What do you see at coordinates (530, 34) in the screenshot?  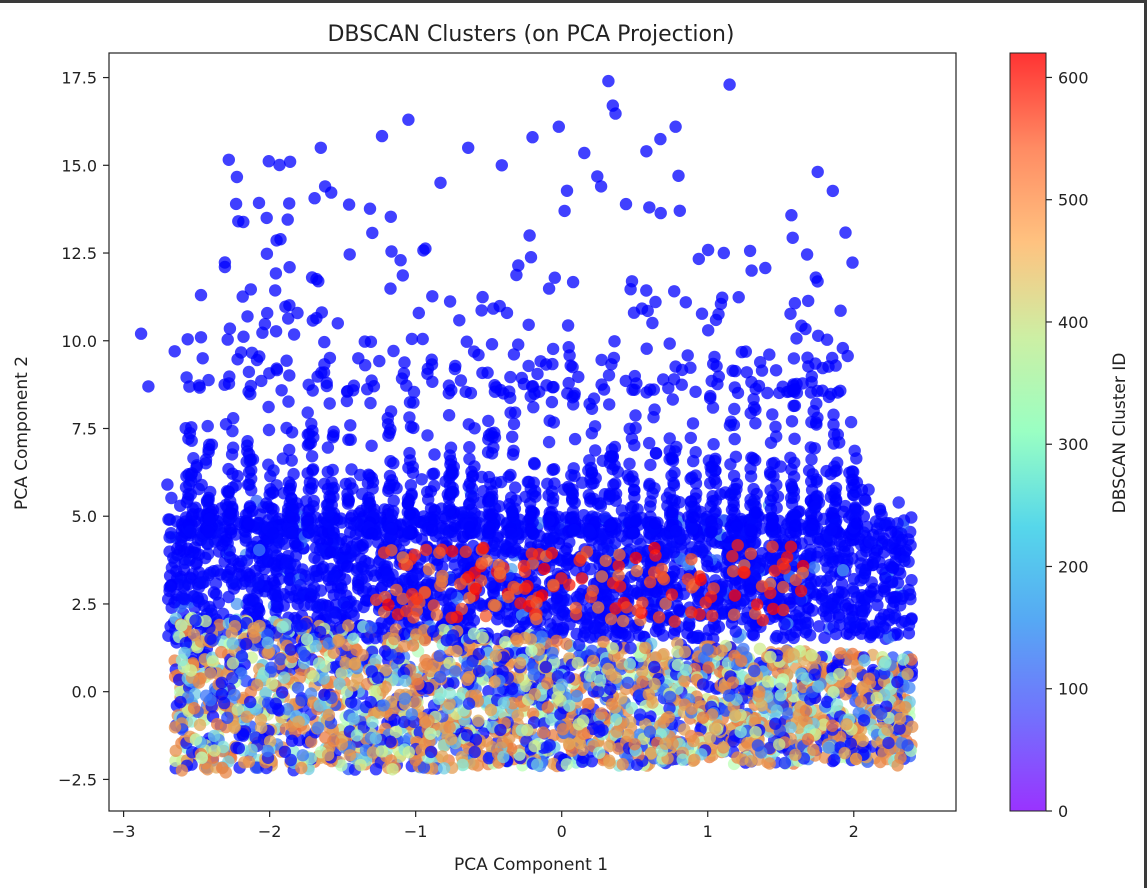 I see `chart-title: DBSCAN Clusters (on PCA Projection)` at bounding box center [530, 34].